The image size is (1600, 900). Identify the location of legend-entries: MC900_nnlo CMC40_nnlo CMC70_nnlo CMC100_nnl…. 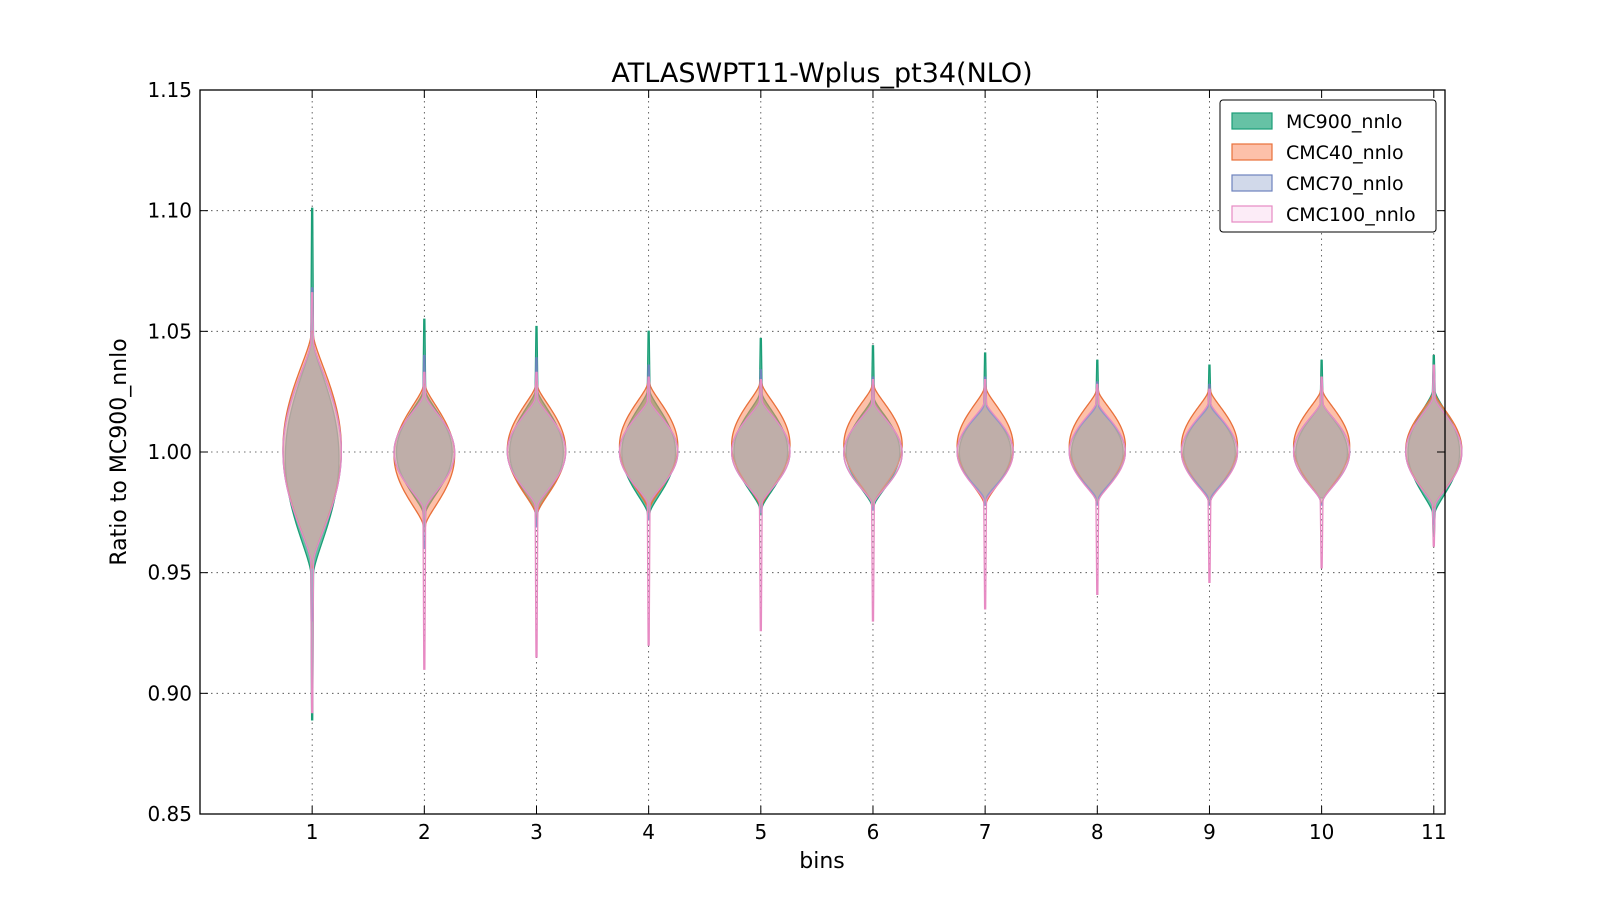
(1323, 168).